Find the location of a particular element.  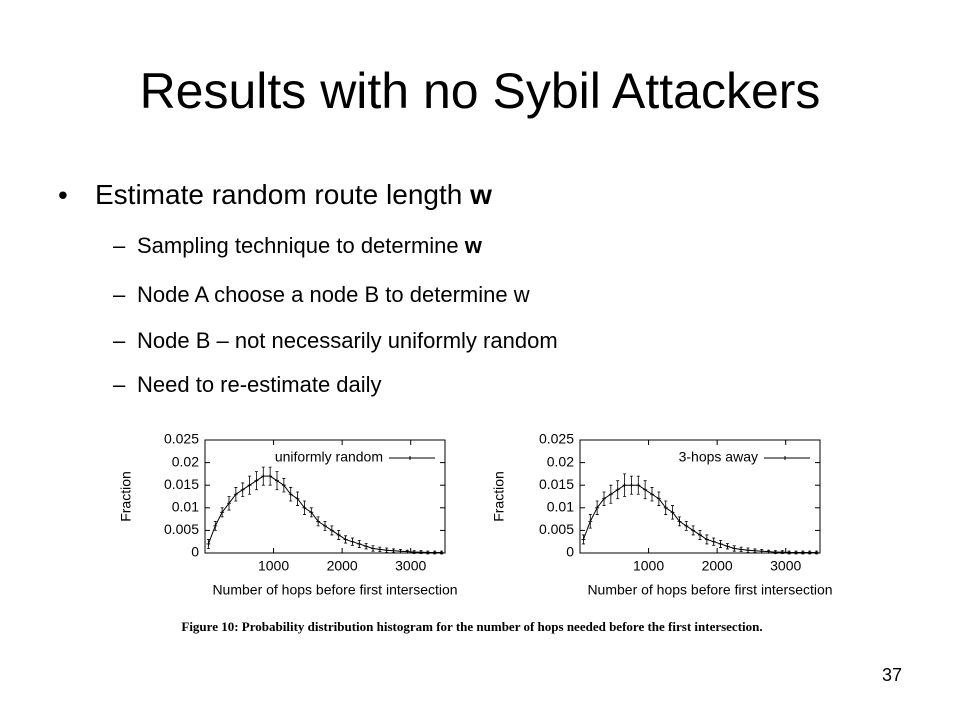

slide-title: Results with no Sybil Attackers is located at coordinates (480, 91).